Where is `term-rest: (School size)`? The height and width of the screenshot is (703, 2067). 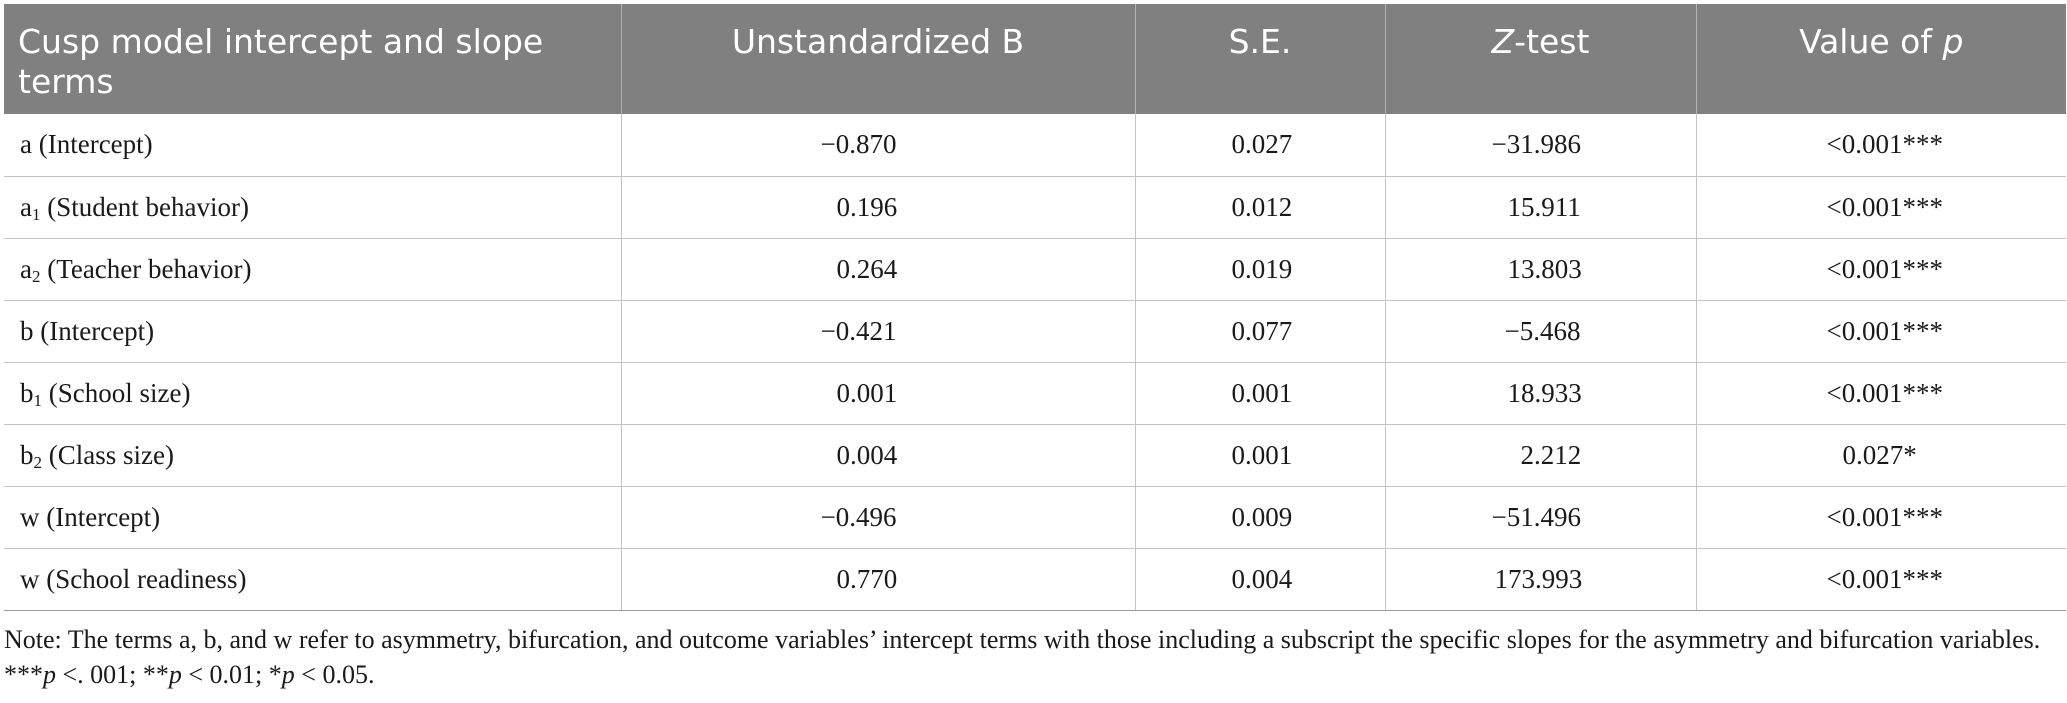 term-rest: (School size) is located at coordinates (116, 392).